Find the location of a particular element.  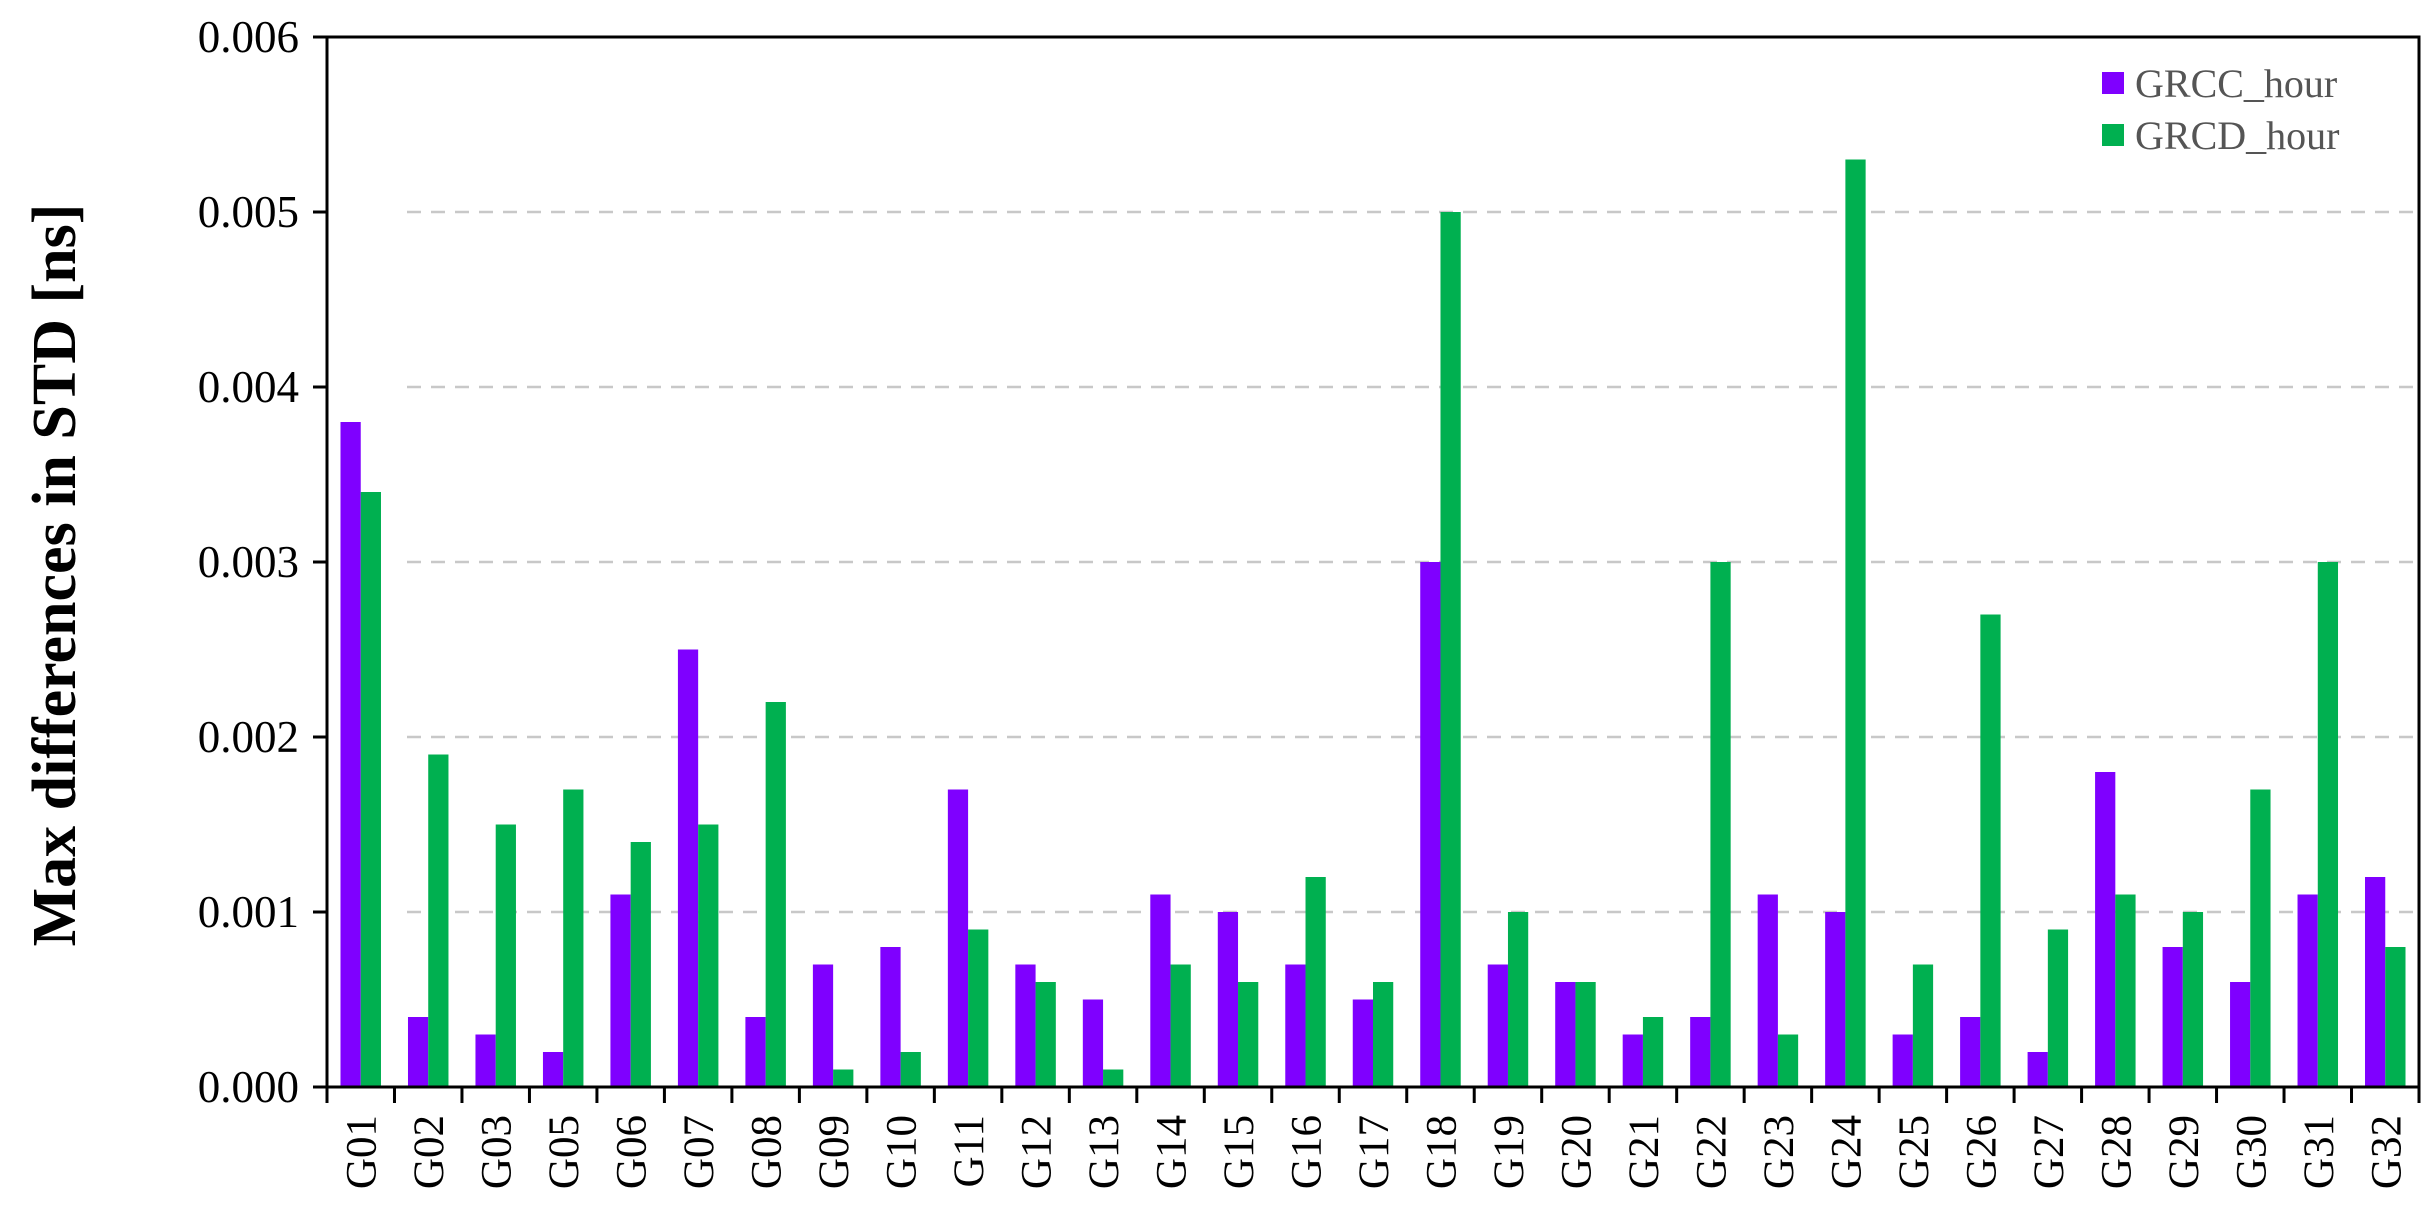

bar-GRCD_hour-G23 is located at coordinates (1788, 1060).